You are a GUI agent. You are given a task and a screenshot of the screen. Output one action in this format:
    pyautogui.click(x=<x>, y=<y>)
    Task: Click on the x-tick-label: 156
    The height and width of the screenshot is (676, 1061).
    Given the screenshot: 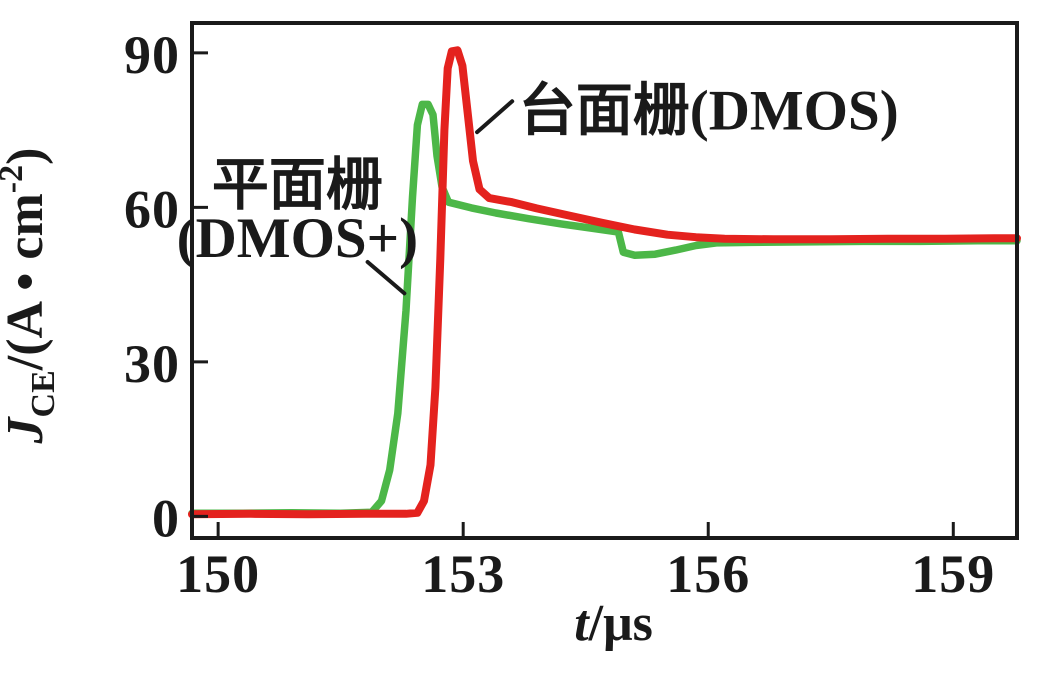 What is the action you would take?
    pyautogui.click(x=708, y=574)
    